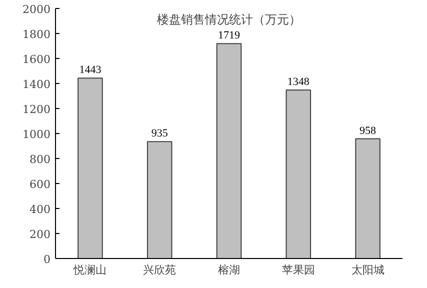 The height and width of the screenshot is (288, 427). What do you see at coordinates (298, 82) in the screenshot?
I see `data-label: 1348` at bounding box center [298, 82].